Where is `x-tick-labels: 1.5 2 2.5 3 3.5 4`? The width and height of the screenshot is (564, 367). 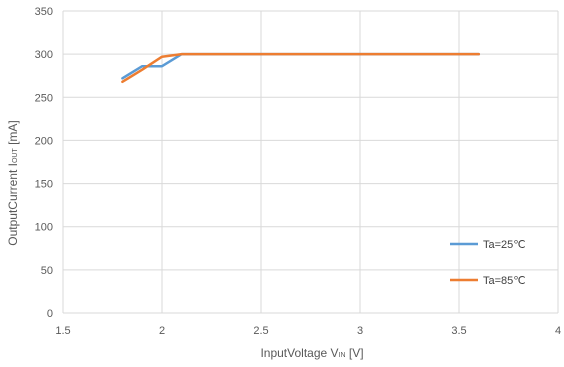 x-tick-labels: 1.5 2 2.5 3 3.5 4 is located at coordinates (308, 331).